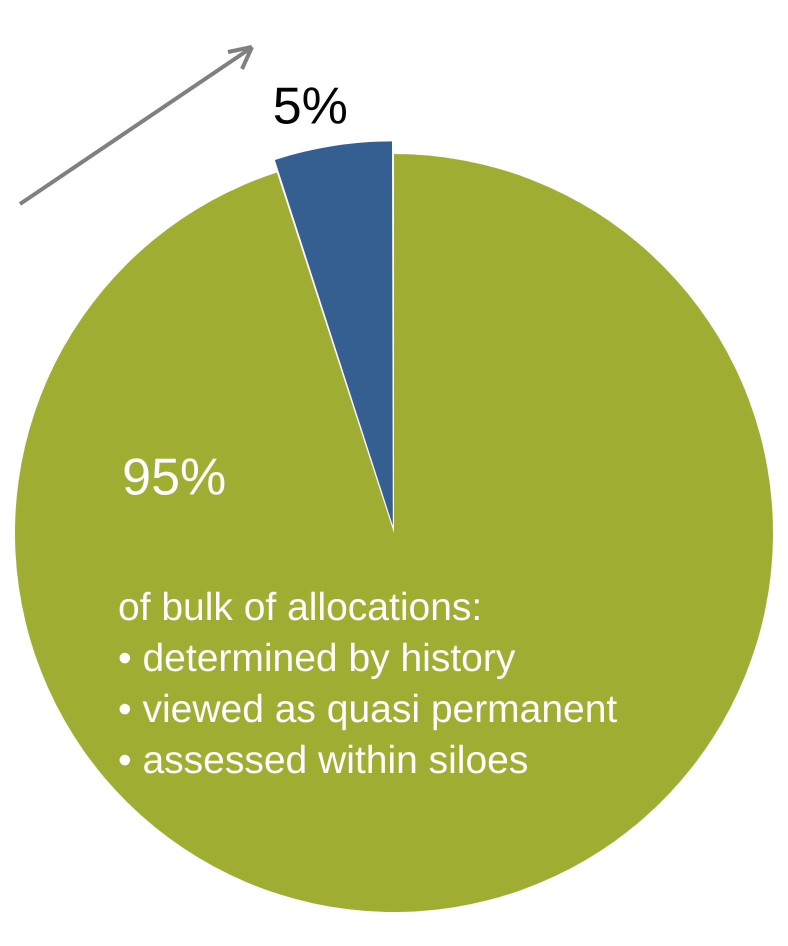 The width and height of the screenshot is (788, 946). Describe the element at coordinates (368, 710) in the screenshot. I see `text: • viewed as quasi permanent` at that location.